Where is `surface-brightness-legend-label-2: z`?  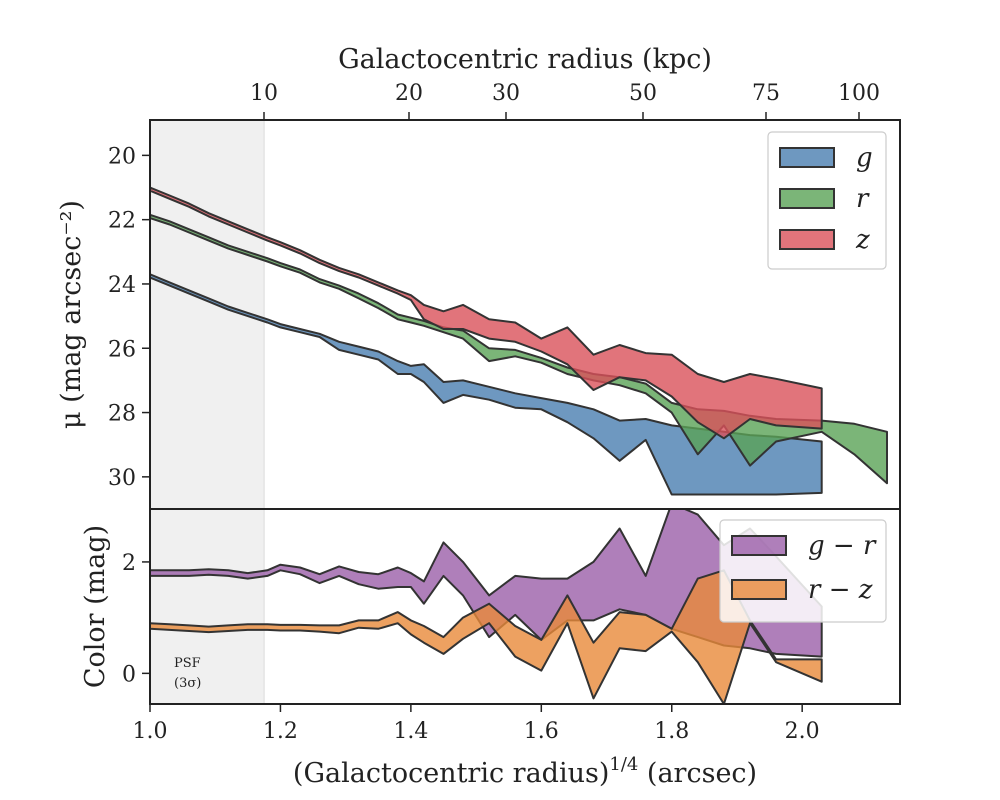
surface-brightness-legend-label-2: z is located at coordinates (862, 240).